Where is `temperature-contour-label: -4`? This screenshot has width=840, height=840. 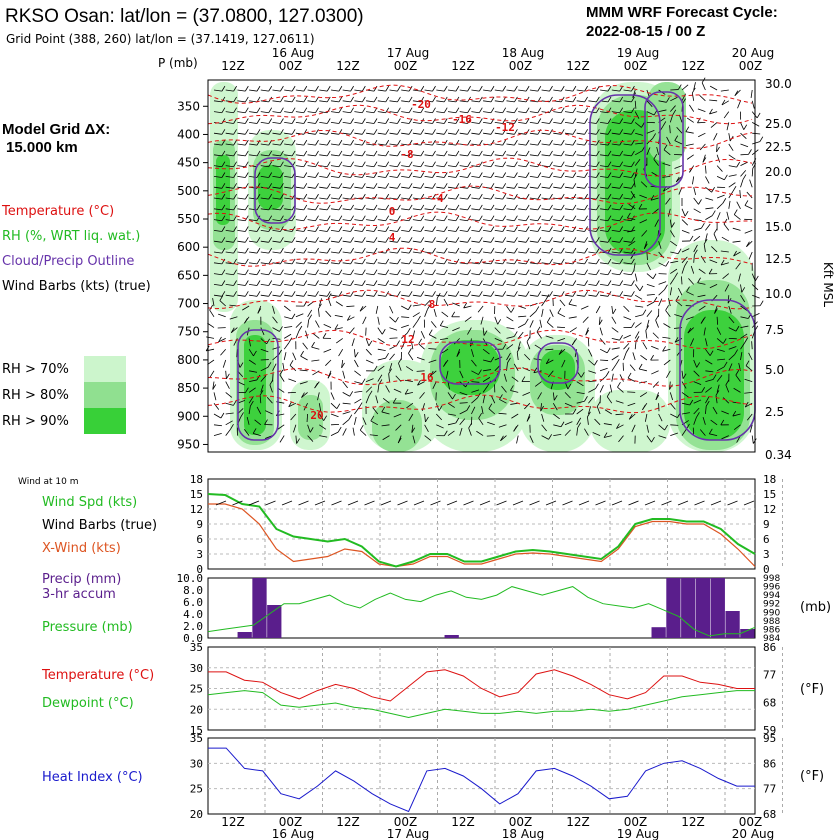 temperature-contour-label: -4 is located at coordinates (437, 198).